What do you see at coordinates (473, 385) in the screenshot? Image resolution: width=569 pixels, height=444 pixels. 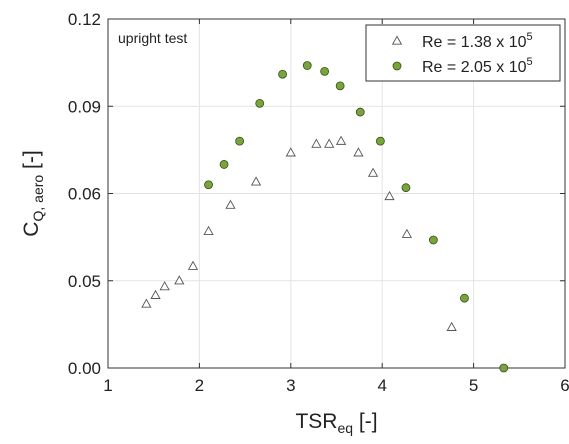 I see `x-tick-label: 5` at bounding box center [473, 385].